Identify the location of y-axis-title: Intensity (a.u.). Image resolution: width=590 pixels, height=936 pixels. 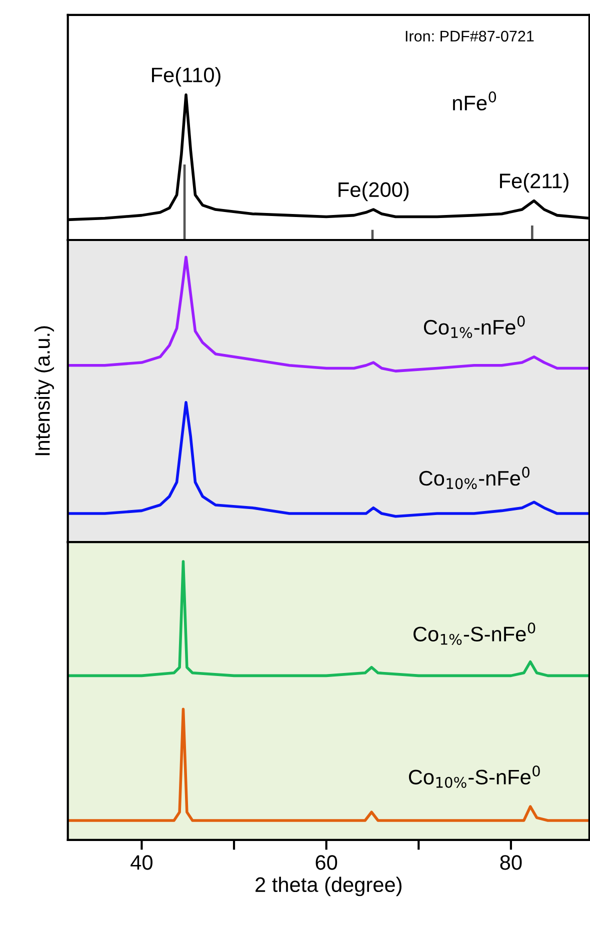
(44, 391).